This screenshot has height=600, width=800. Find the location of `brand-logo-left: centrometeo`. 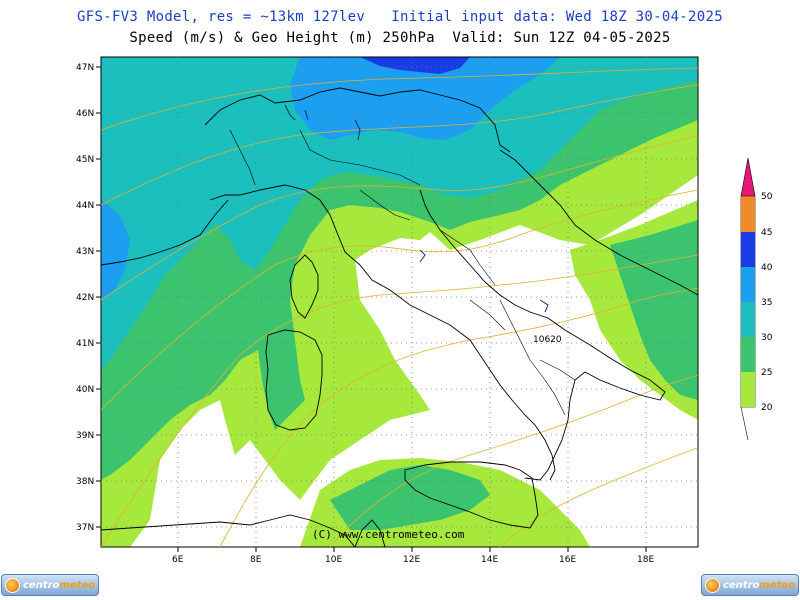

brand-logo-left: centrometeo is located at coordinates (50, 585).